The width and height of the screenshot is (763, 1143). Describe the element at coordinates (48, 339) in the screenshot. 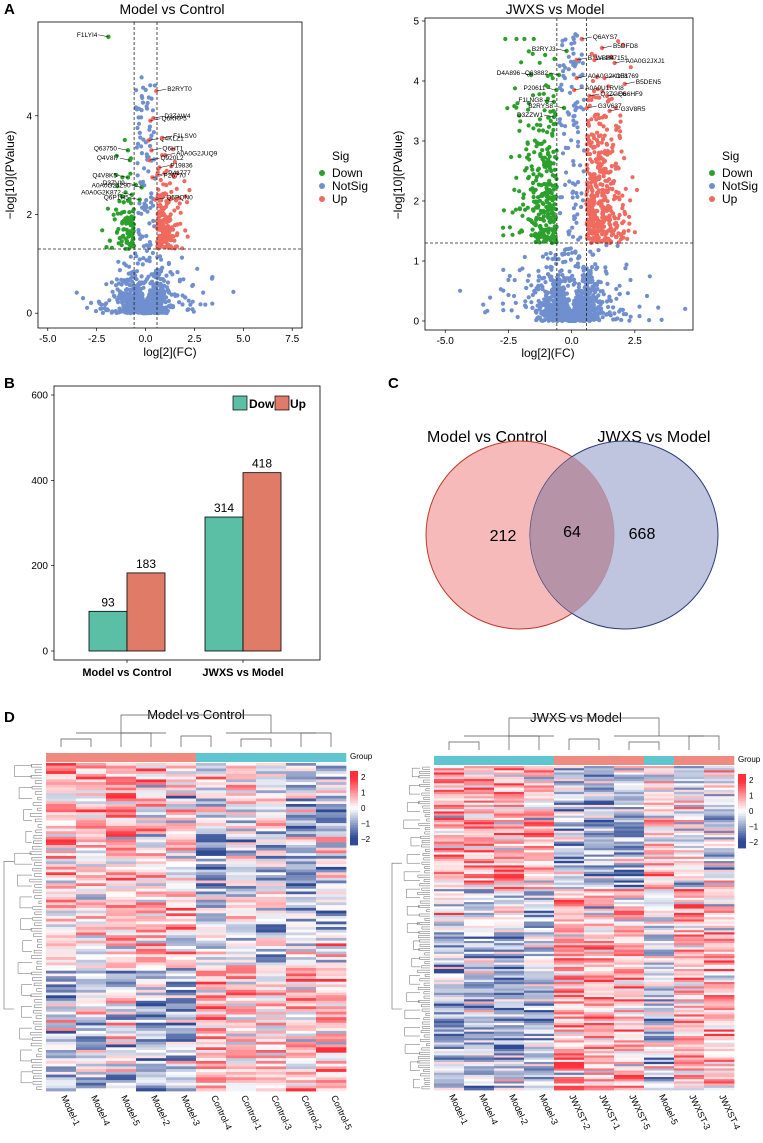

I see `x-tick-label: -5.0` at that location.